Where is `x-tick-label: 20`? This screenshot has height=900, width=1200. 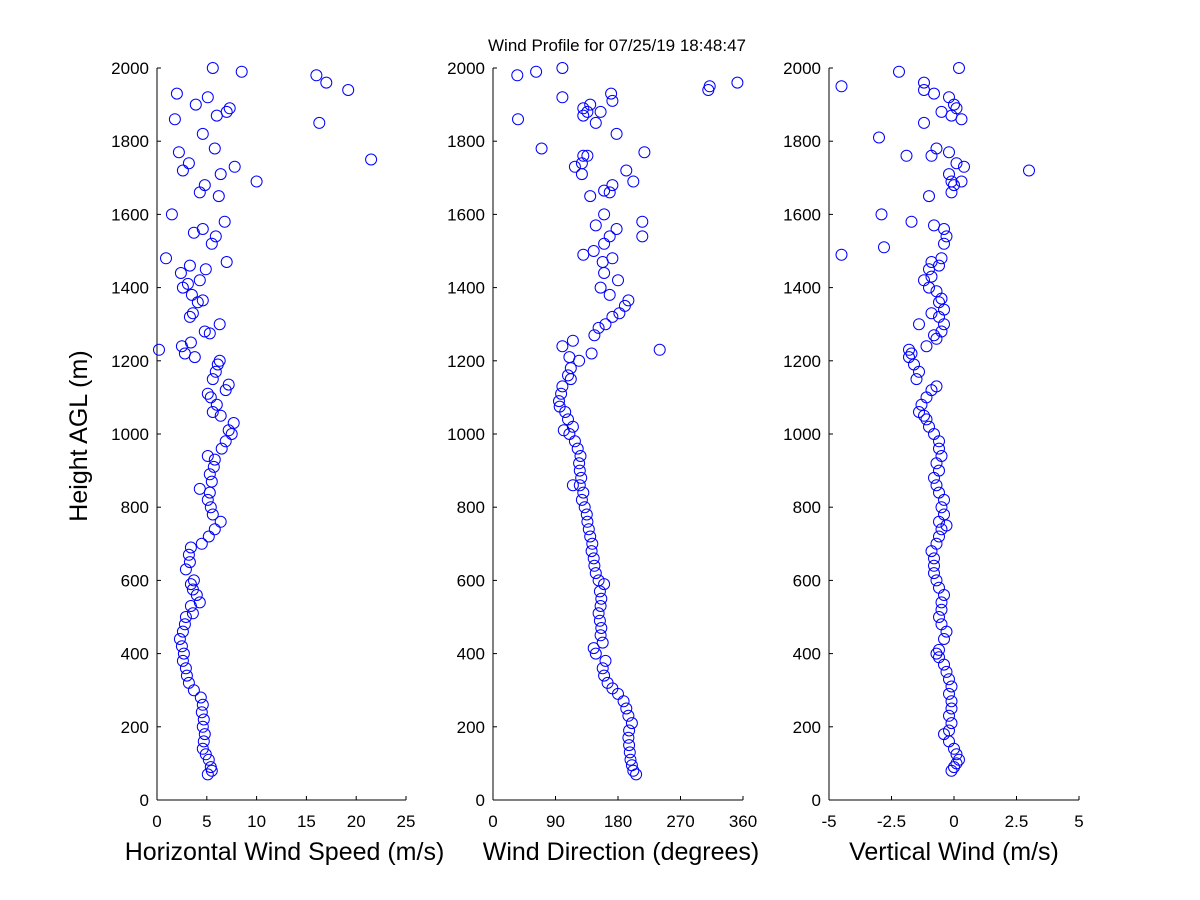 x-tick-label: 20 is located at coordinates (356, 821).